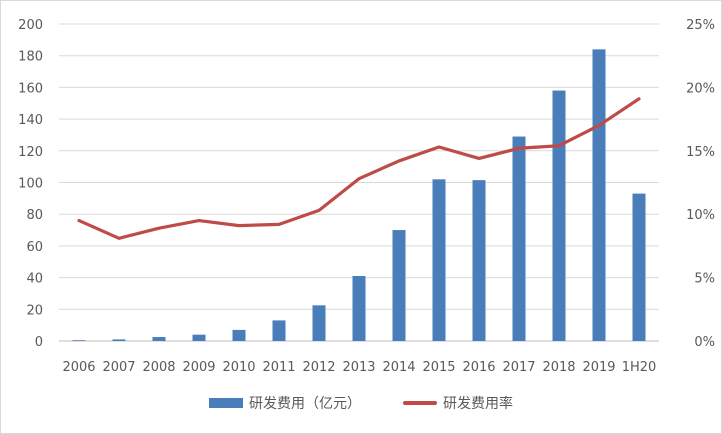  Describe the element at coordinates (305, 404) in the screenshot. I see `legend-bar-label: 研发费用（亿元）` at that location.